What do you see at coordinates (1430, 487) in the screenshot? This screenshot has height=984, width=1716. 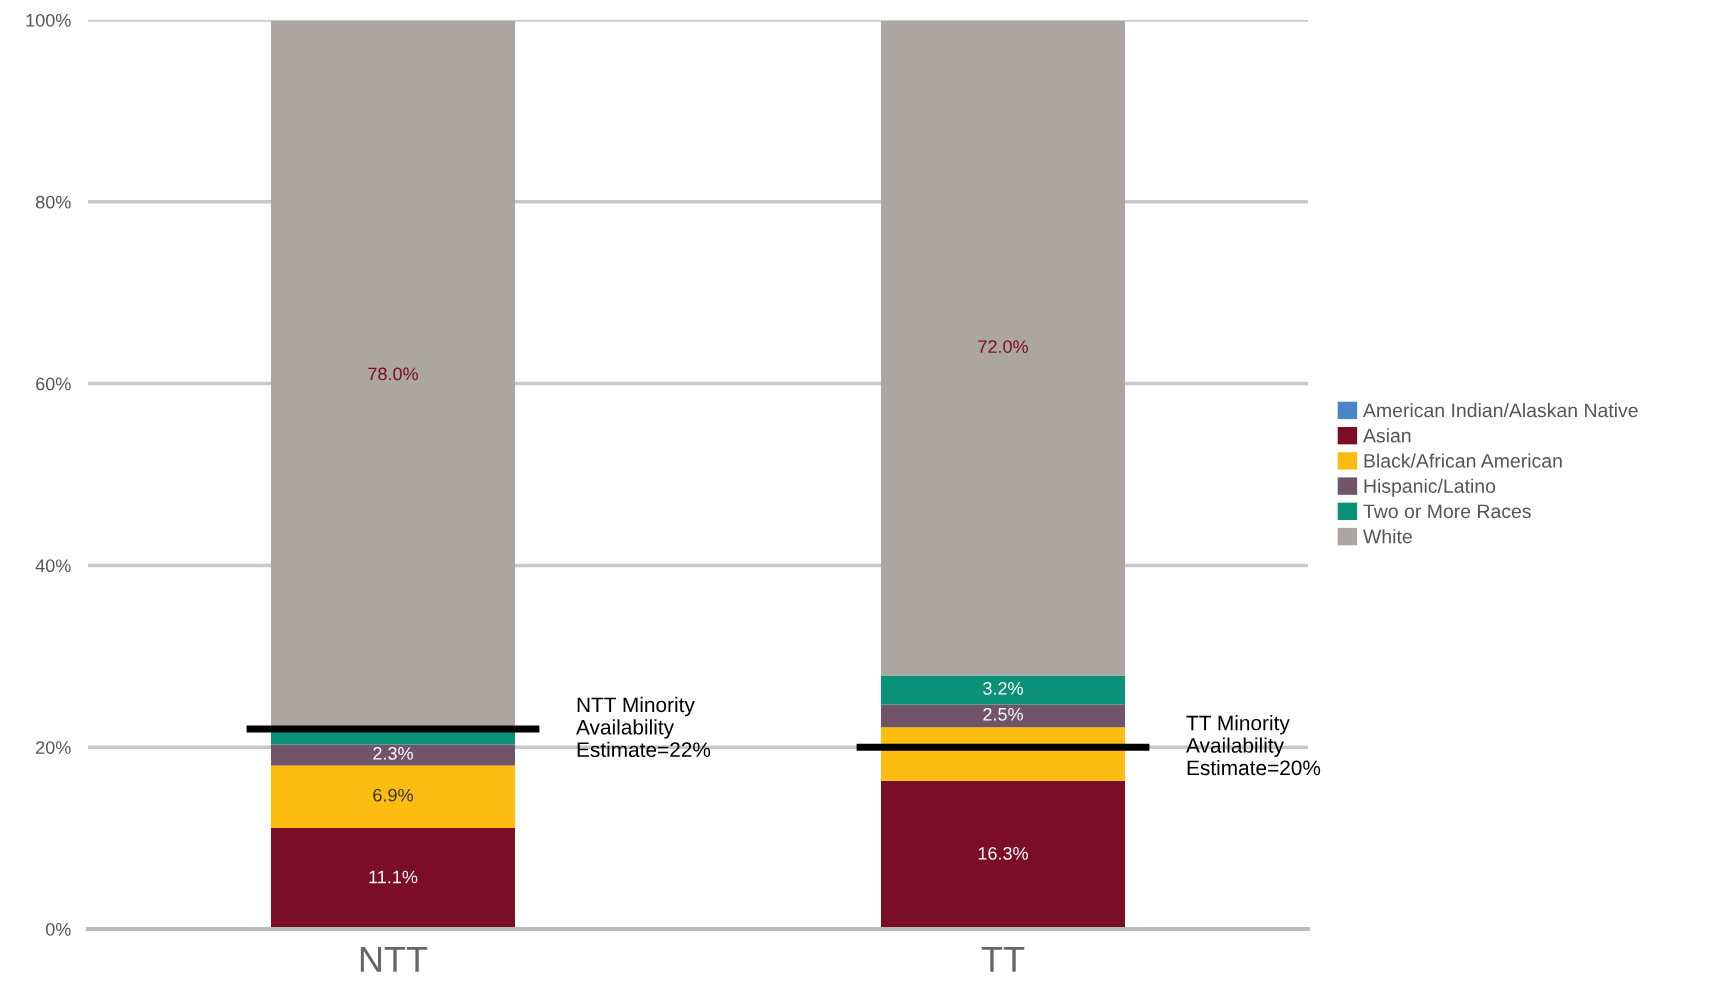 I see `legend-label: Hispanic/Latino` at bounding box center [1430, 487].